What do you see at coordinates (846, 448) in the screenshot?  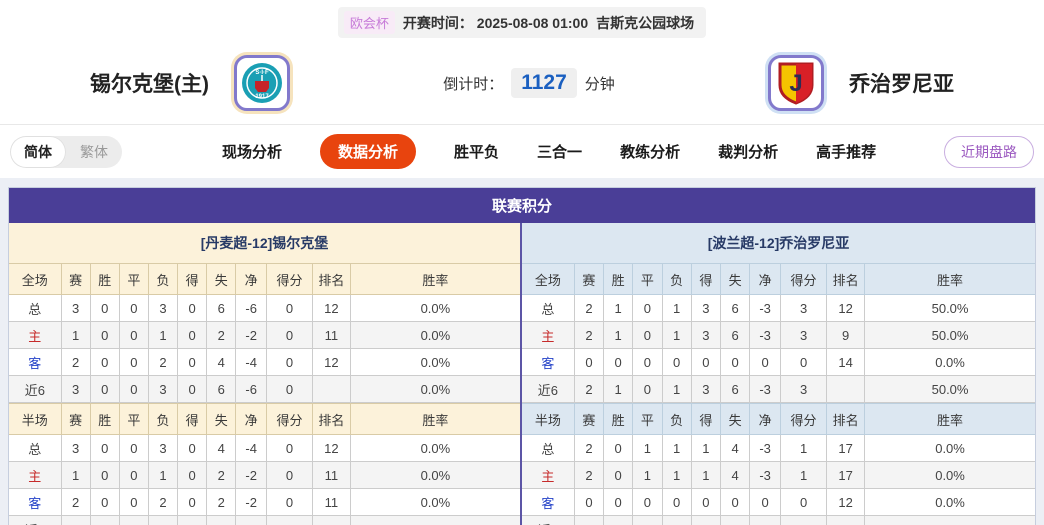 I see `stat-cell: 17` at bounding box center [846, 448].